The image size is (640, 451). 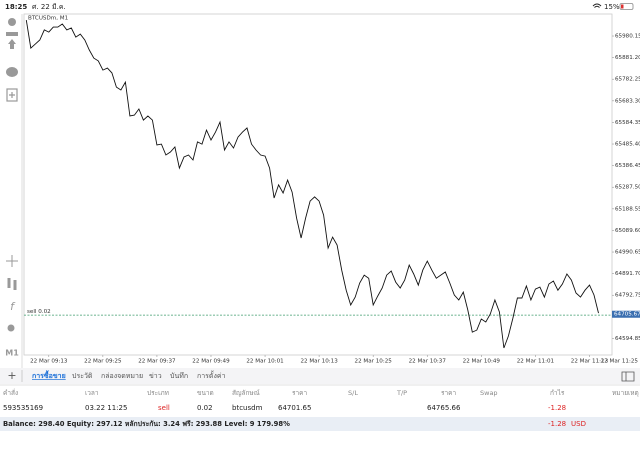 What do you see at coordinates (12, 34) in the screenshot?
I see `account-icon-base` at bounding box center [12, 34].